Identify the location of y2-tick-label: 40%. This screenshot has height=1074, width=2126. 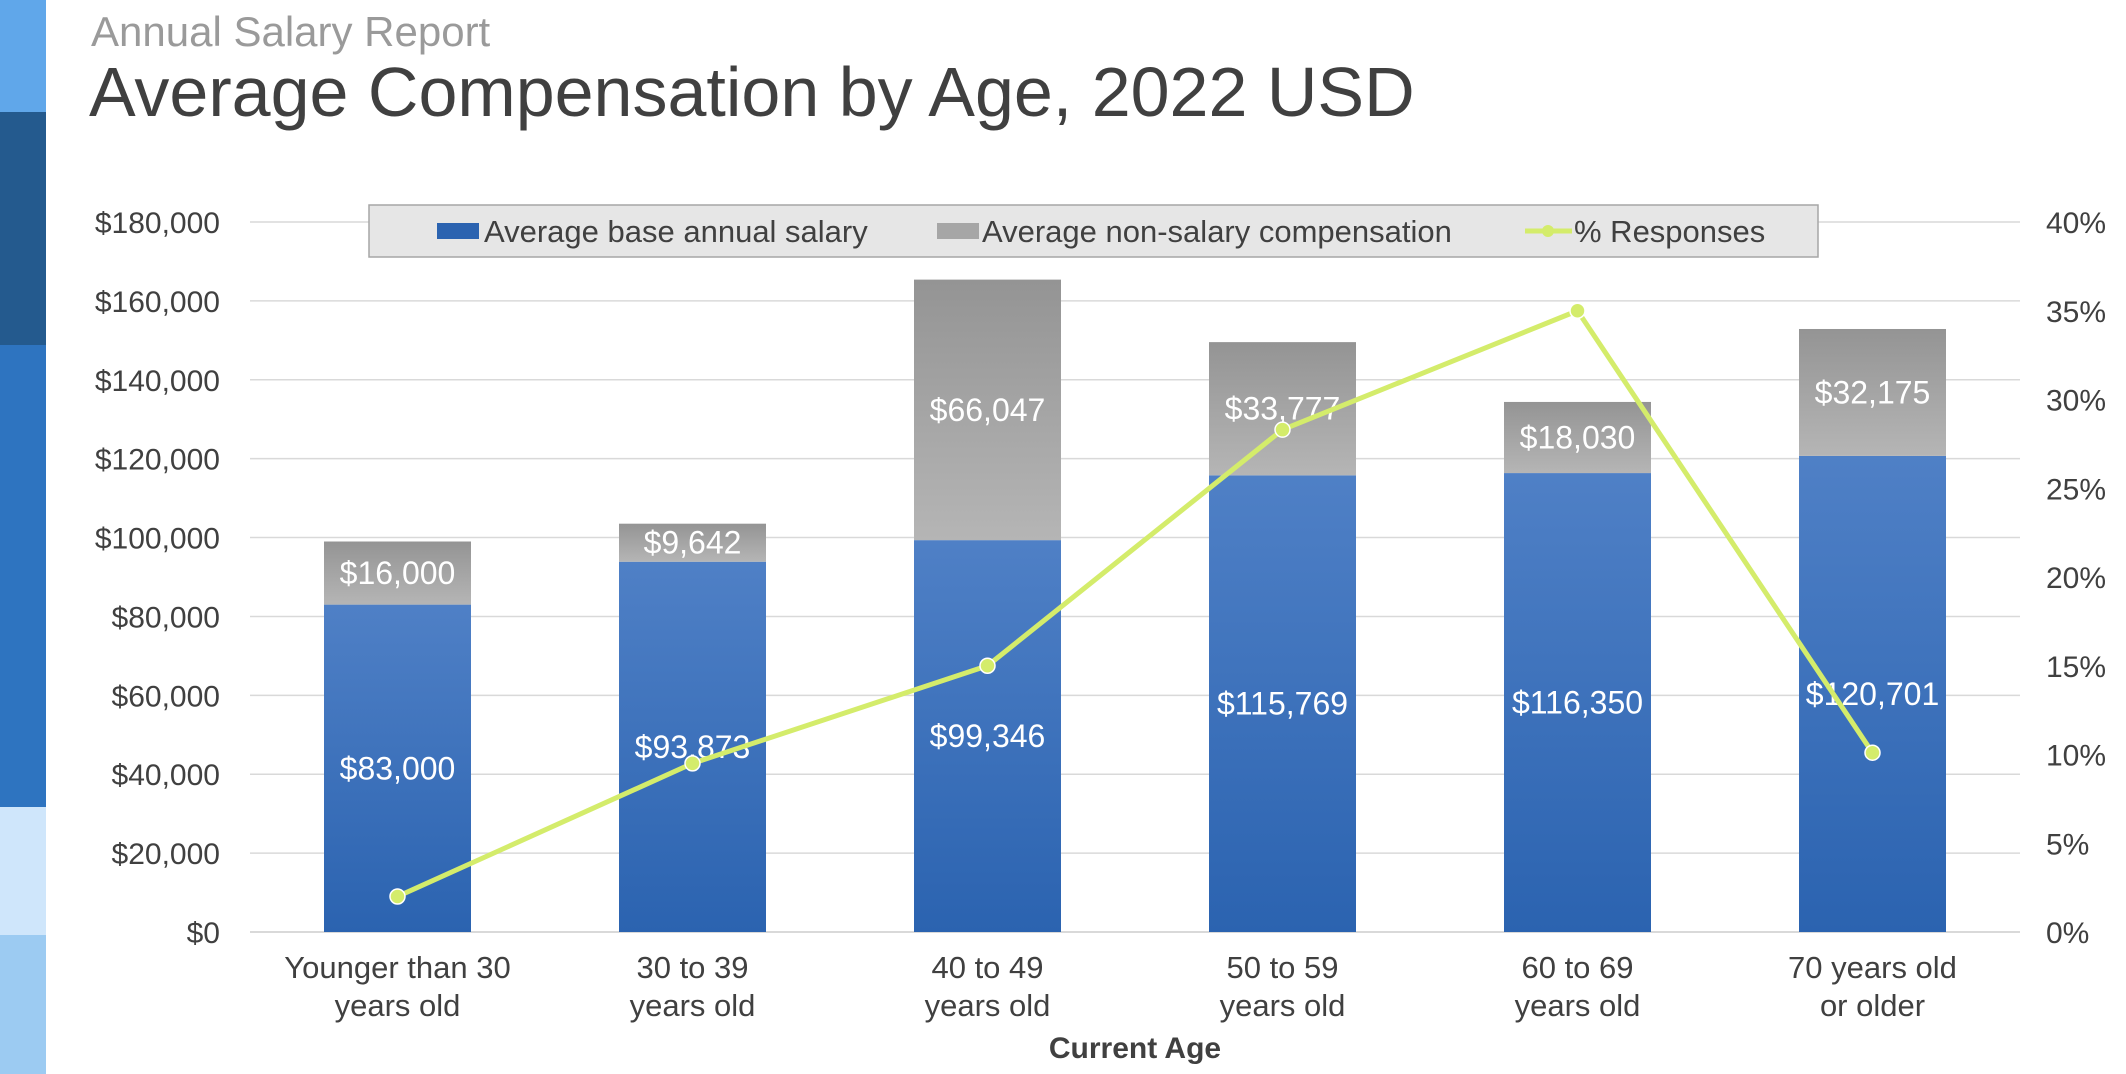
(2076, 223).